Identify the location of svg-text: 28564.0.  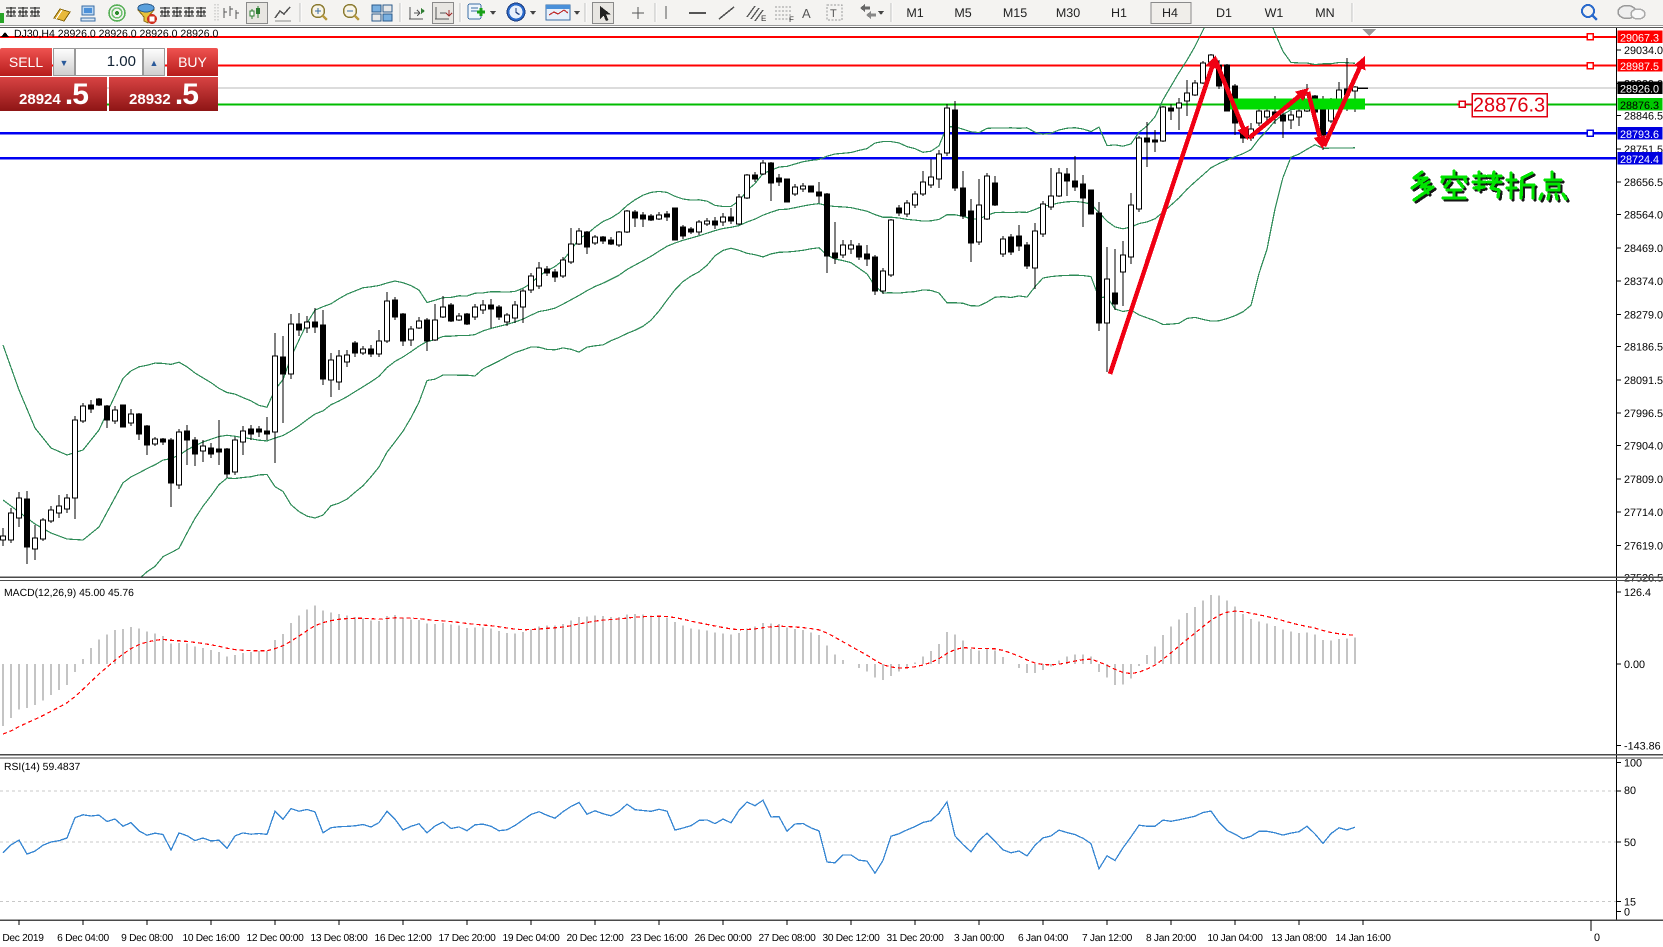
(1643, 216).